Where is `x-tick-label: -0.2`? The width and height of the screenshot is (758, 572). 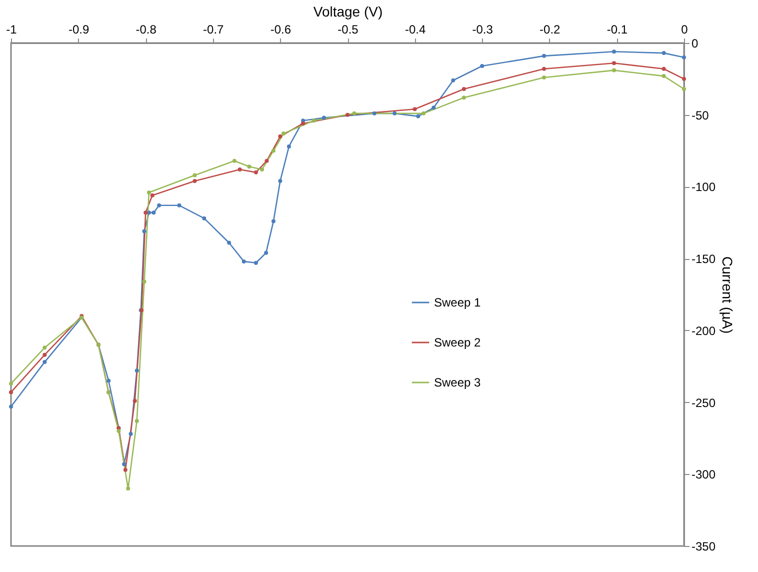 x-tick-label: -0.2 is located at coordinates (550, 29).